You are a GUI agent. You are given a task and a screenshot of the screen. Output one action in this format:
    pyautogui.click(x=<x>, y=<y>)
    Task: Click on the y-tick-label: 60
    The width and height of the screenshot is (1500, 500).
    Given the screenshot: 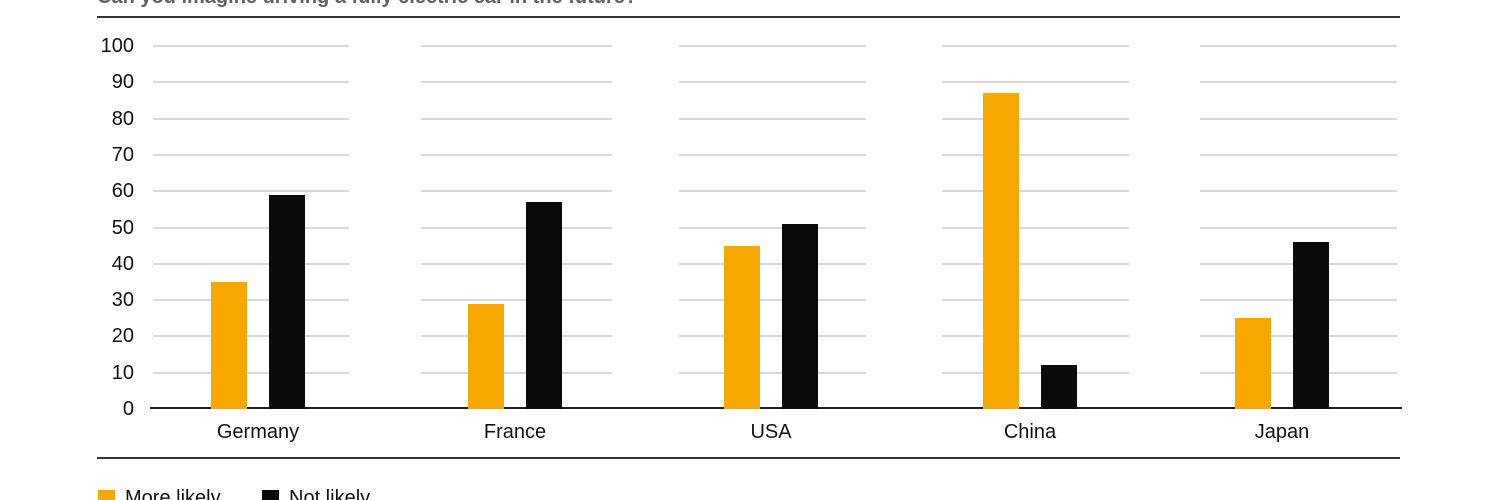 What is the action you would take?
    pyautogui.click(x=122, y=191)
    